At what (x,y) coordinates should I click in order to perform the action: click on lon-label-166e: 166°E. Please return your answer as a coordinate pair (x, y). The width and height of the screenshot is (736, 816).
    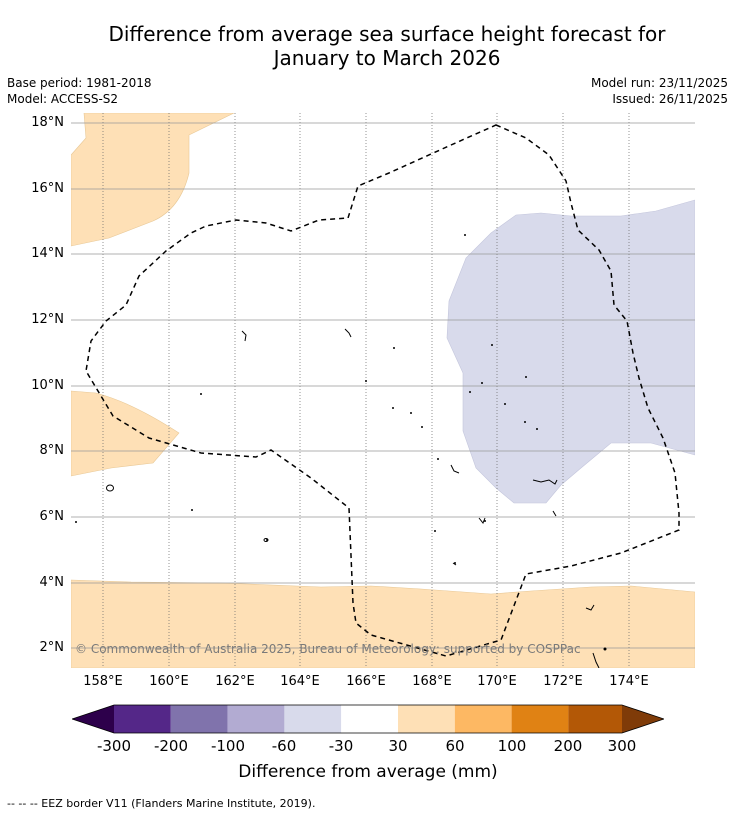
    Looking at the image, I should click on (366, 681).